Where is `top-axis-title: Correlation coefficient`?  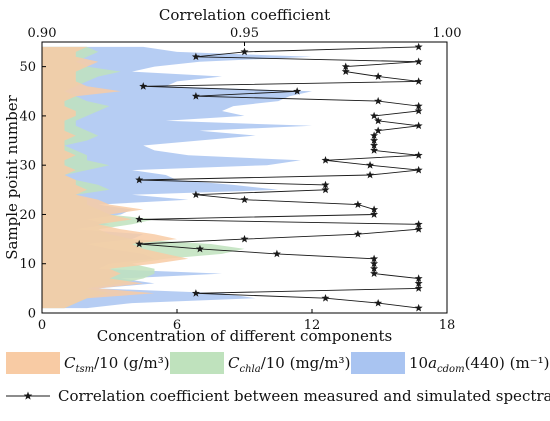
top-axis-title: Correlation coefficient is located at coordinates (244, 15).